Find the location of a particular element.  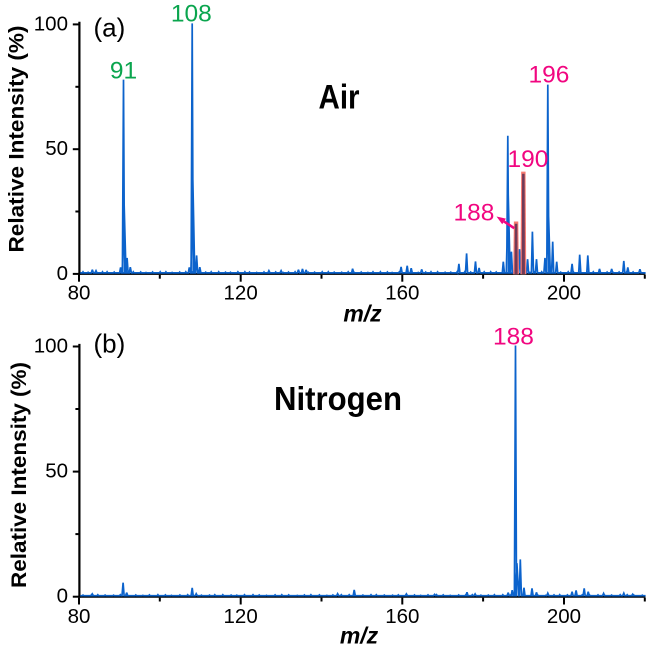

svg-text: 91 is located at coordinates (123, 71).